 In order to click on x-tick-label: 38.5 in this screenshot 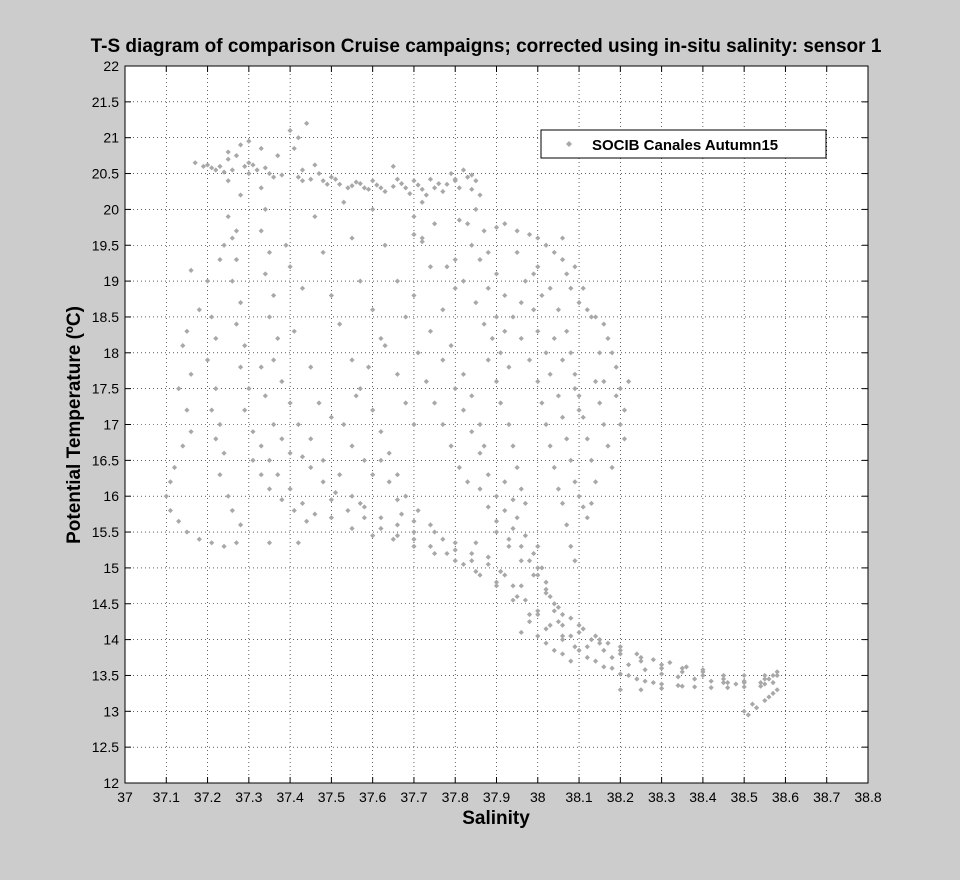, I will do `click(744, 797)`.